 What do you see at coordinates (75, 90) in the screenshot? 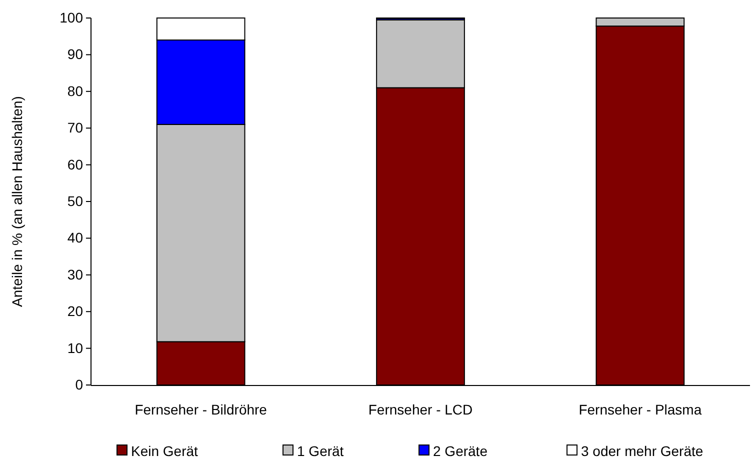
I see `y-tick-label: 80` at bounding box center [75, 90].